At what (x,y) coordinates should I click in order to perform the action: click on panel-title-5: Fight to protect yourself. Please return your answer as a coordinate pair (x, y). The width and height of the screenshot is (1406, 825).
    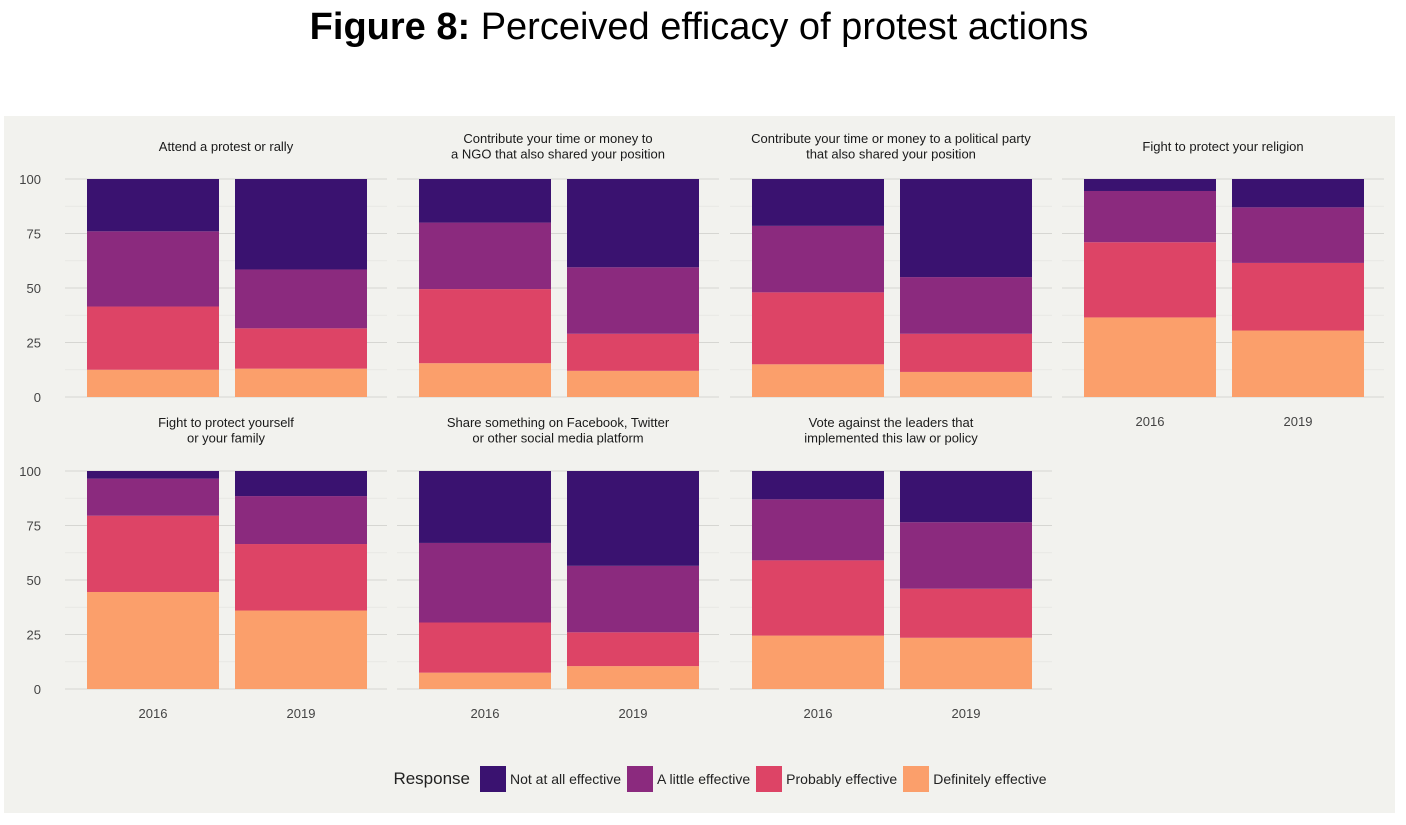
    Looking at the image, I should click on (226, 422).